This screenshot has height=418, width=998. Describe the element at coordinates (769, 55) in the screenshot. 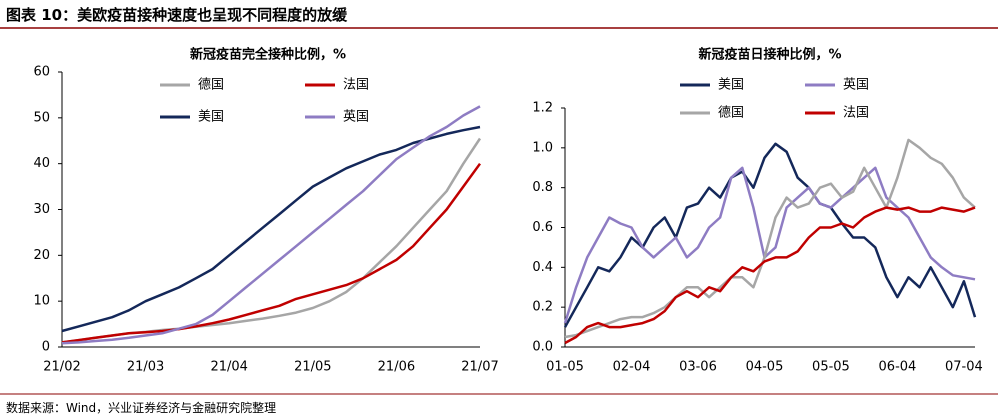

I see `chart-title: 新冠疫苗日接种比例，%` at that location.